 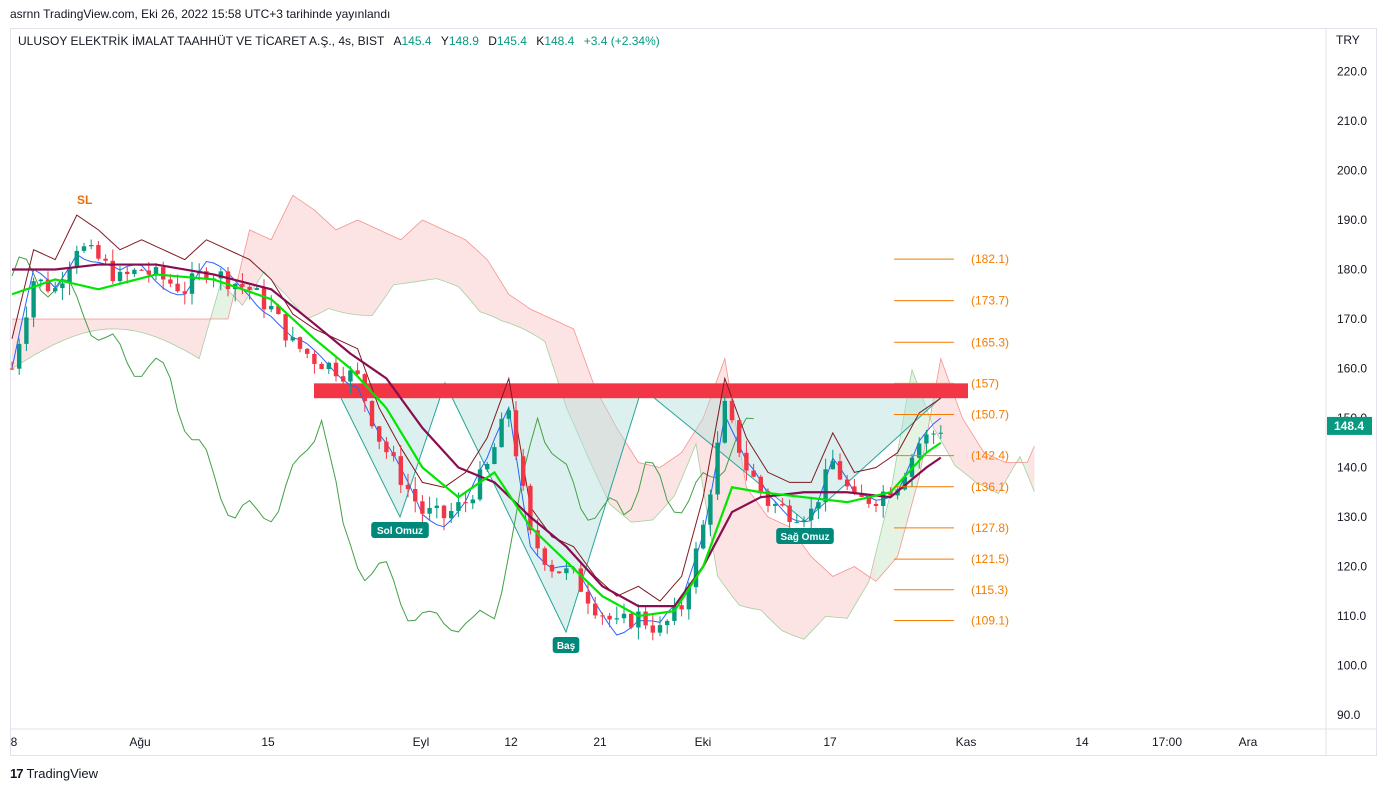 I want to click on time-tick-label: Kas, so click(x=966, y=742).